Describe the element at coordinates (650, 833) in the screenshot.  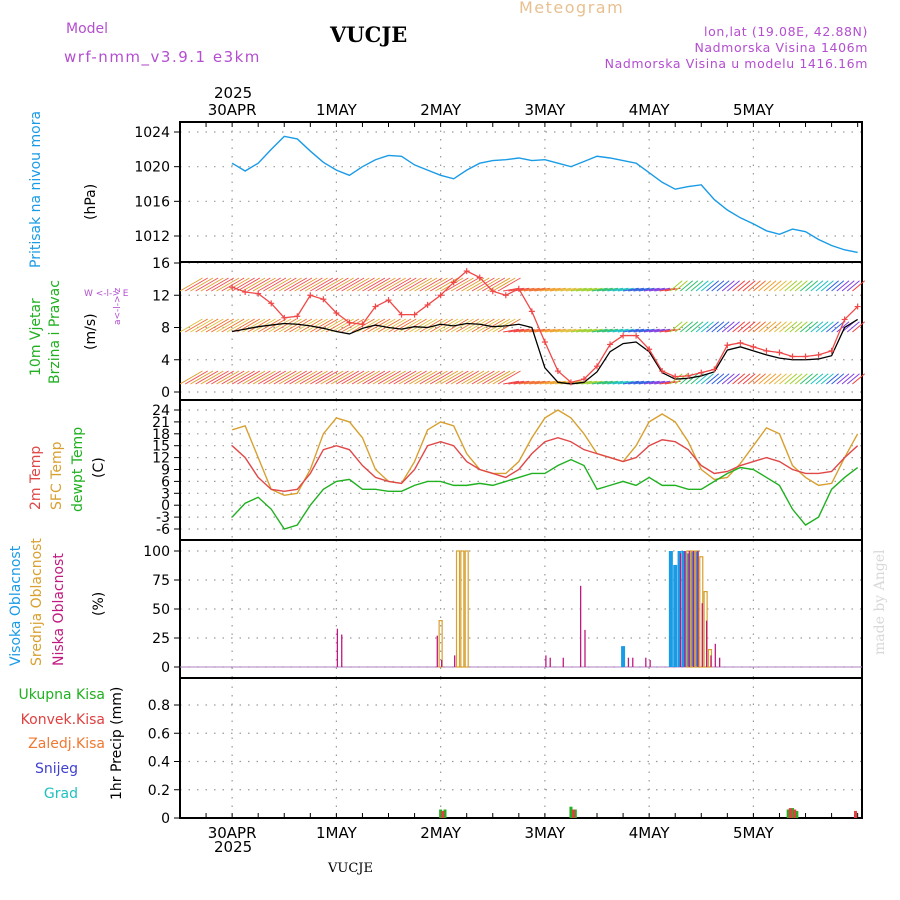
I see `day-label-bottom: 4MAY` at that location.